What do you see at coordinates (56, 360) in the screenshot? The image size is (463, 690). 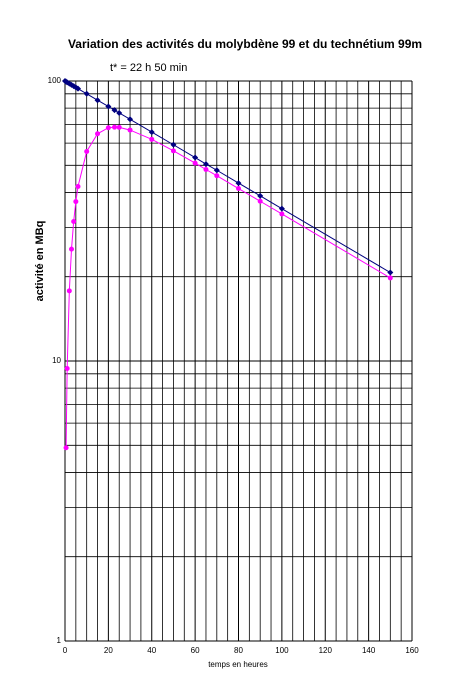 I see `y-tick-label: 10` at bounding box center [56, 360].